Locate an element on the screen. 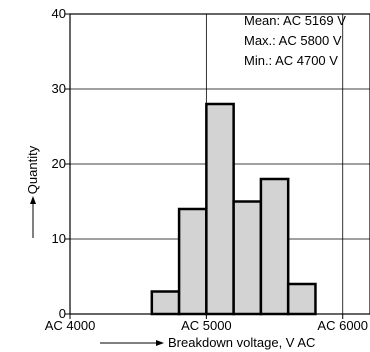 The width and height of the screenshot is (370, 352). x-axis-arrow-head is located at coordinates (160, 343).